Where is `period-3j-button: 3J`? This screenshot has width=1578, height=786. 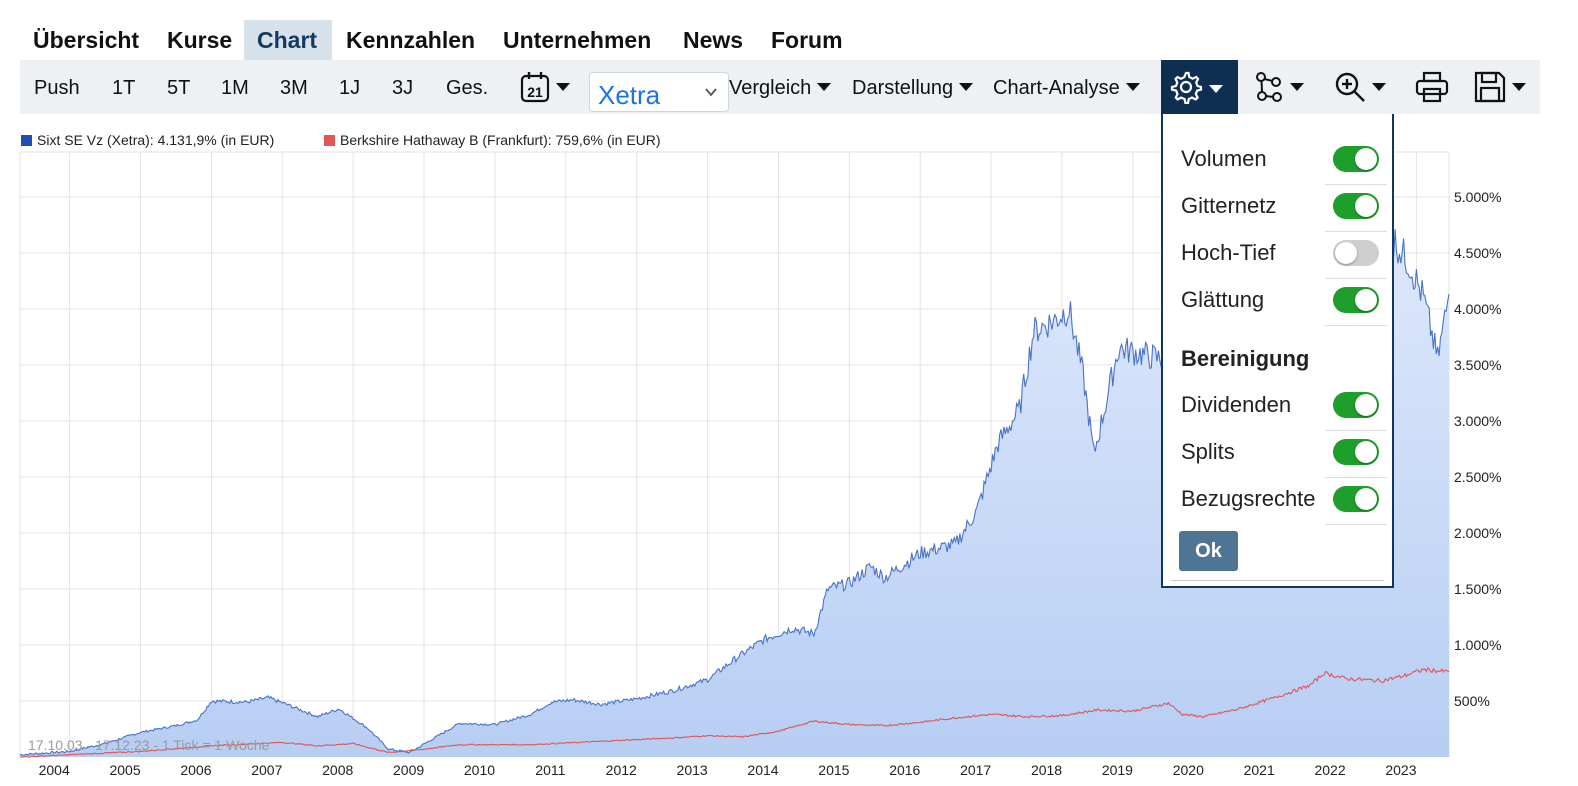
period-3j-button: 3J is located at coordinates (403, 88).